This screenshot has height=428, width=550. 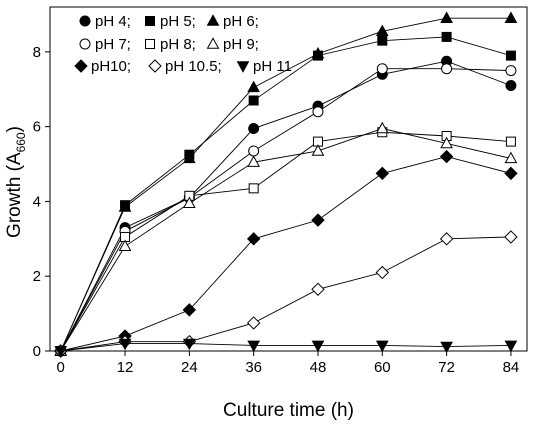 I want to click on legend-label-pH7: pH 7;, so click(x=113, y=44).